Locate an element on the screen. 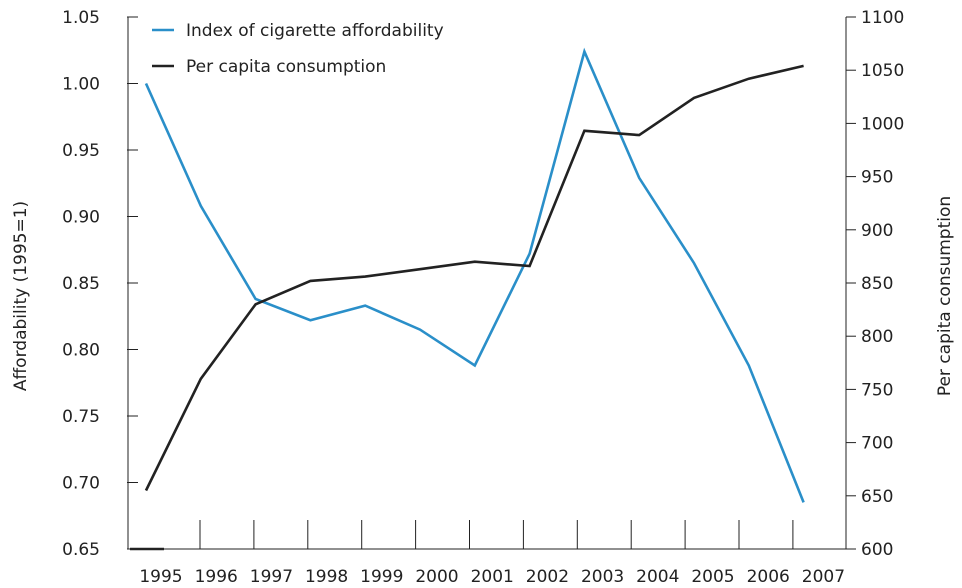 The height and width of the screenshot is (588, 962). right-tick-label: 650 is located at coordinates (877, 497).